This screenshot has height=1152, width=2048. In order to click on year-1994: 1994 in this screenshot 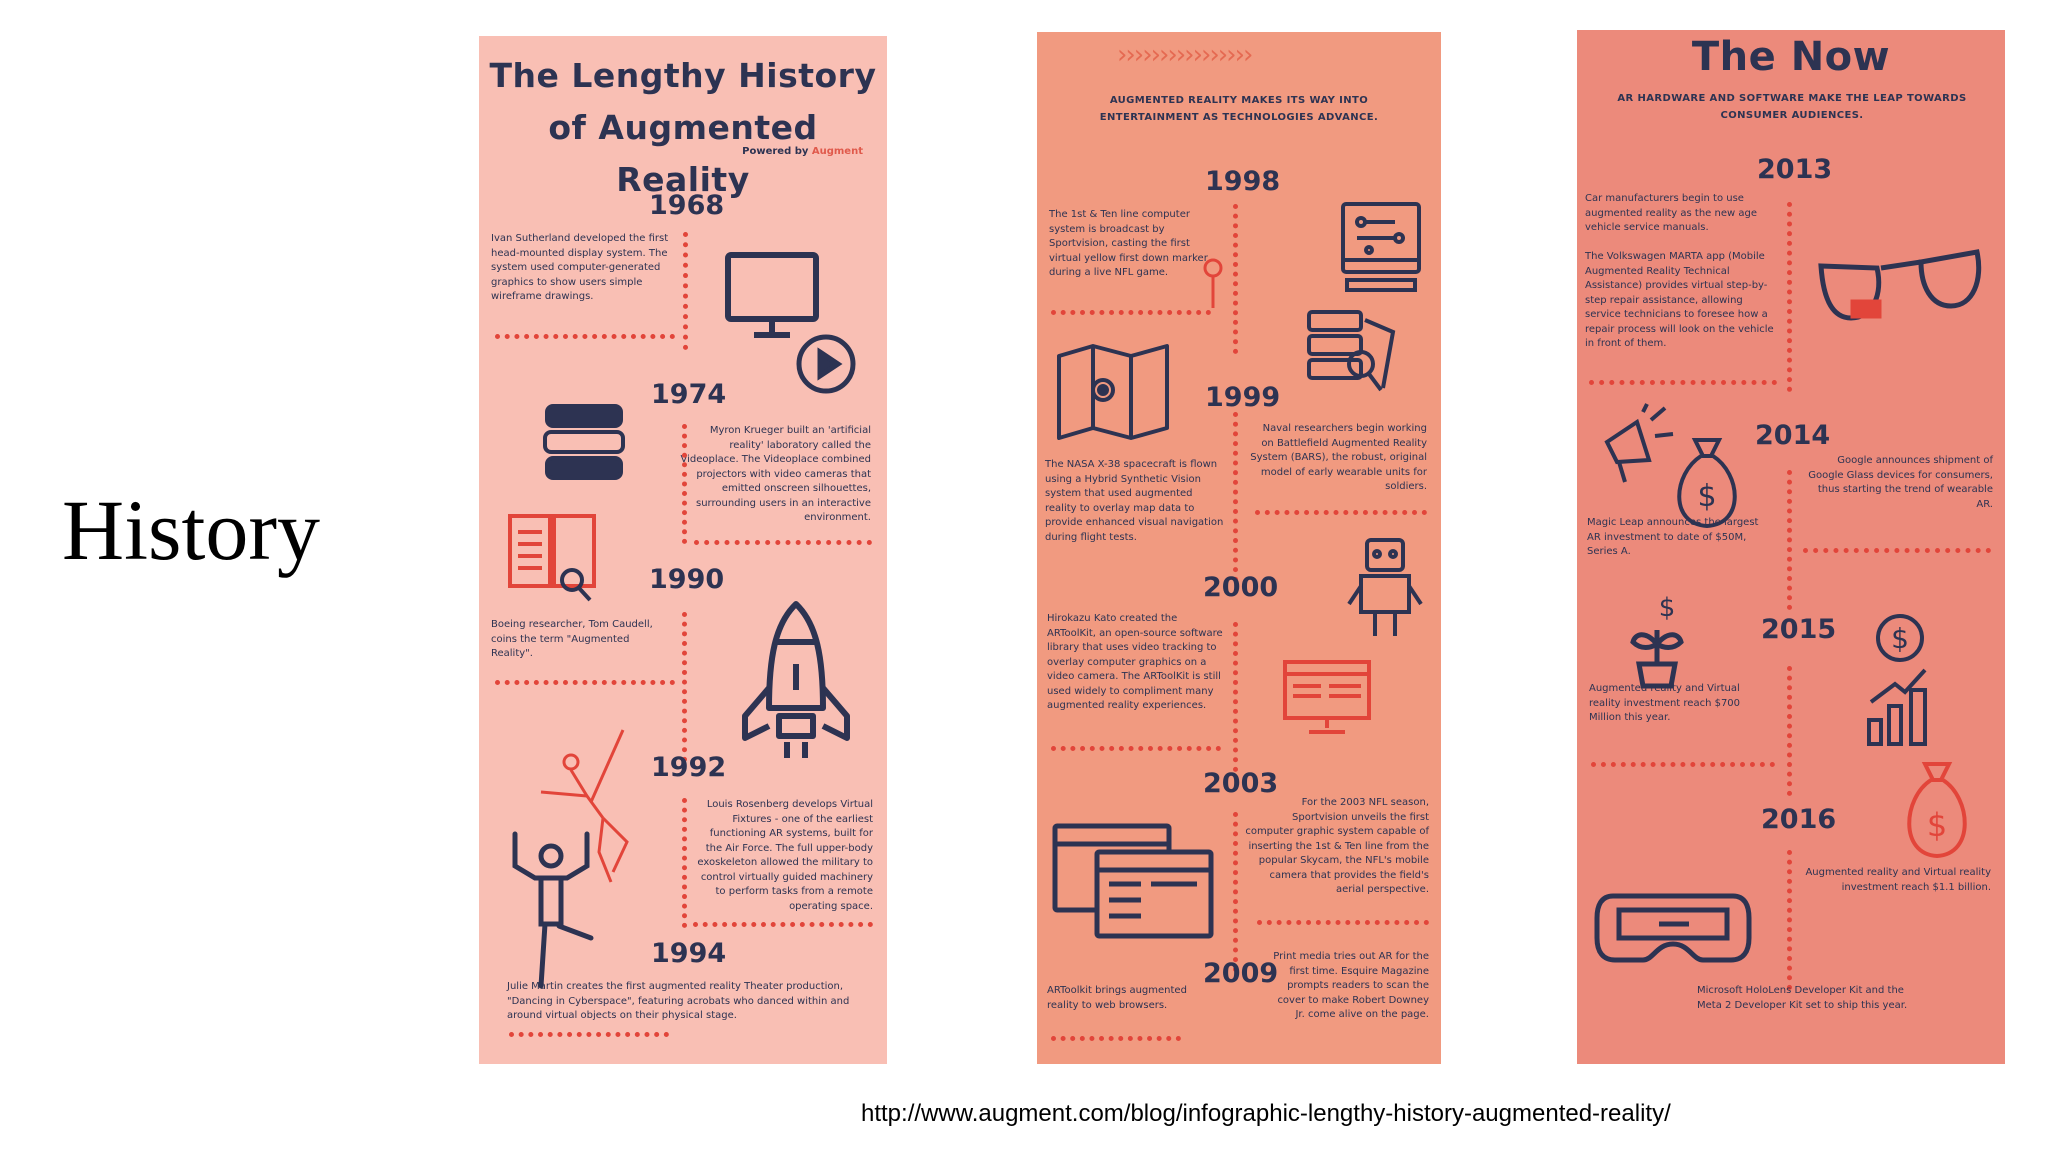, I will do `click(689, 953)`.